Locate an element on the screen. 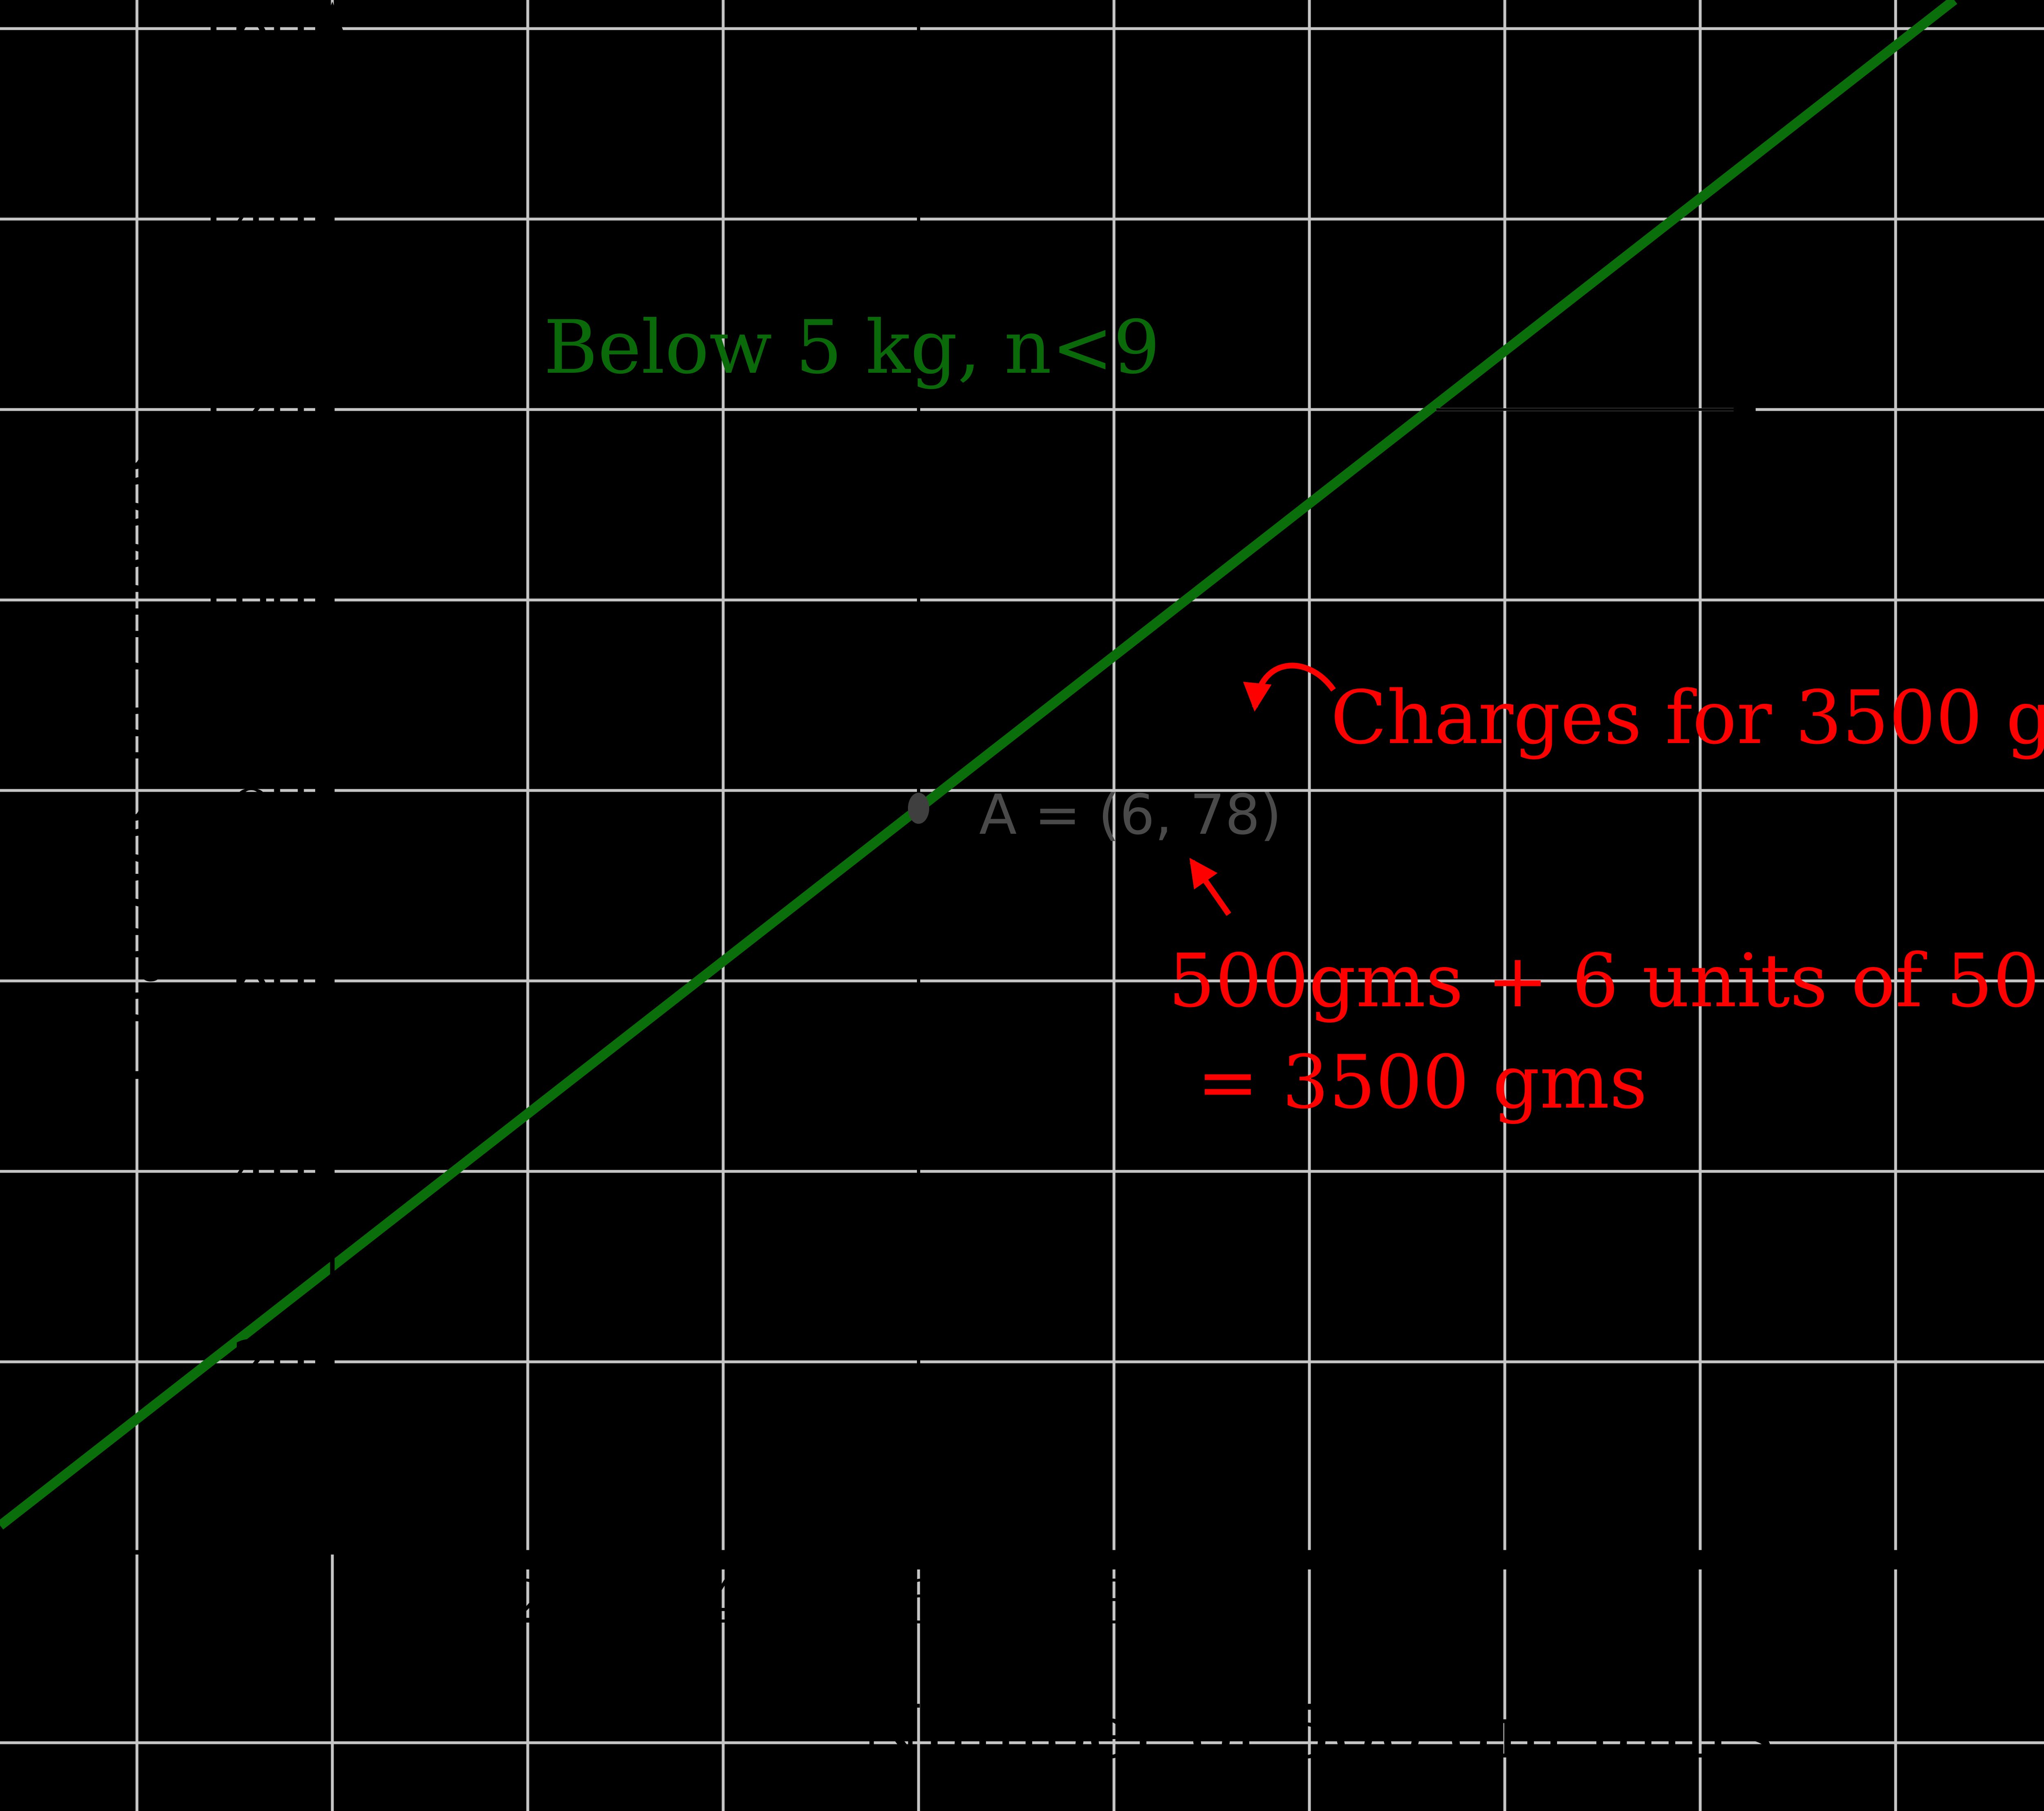 The width and height of the screenshot is (2044, 1811). point-a-label: A = (6, 78) is located at coordinates (1131, 815).